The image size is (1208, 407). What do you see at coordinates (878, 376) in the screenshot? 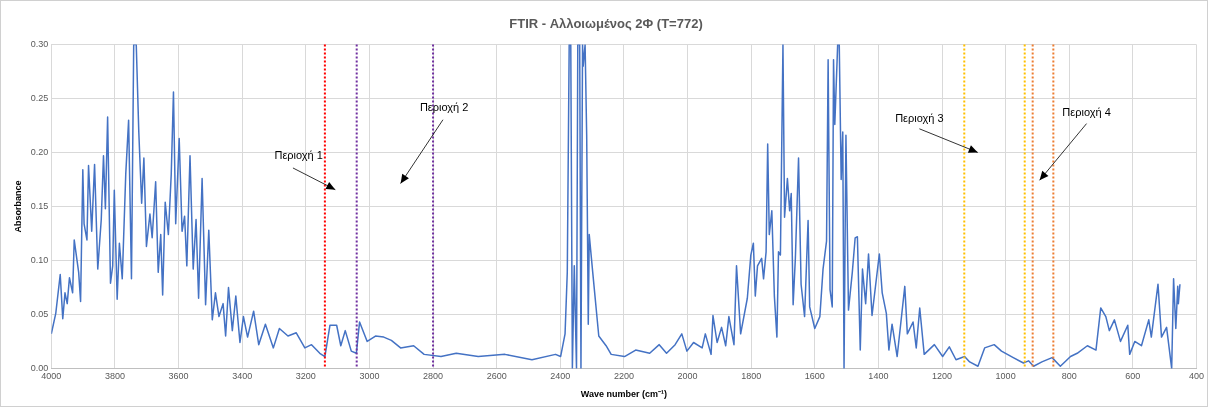
I see `x-tick-label: 1400` at bounding box center [878, 376].